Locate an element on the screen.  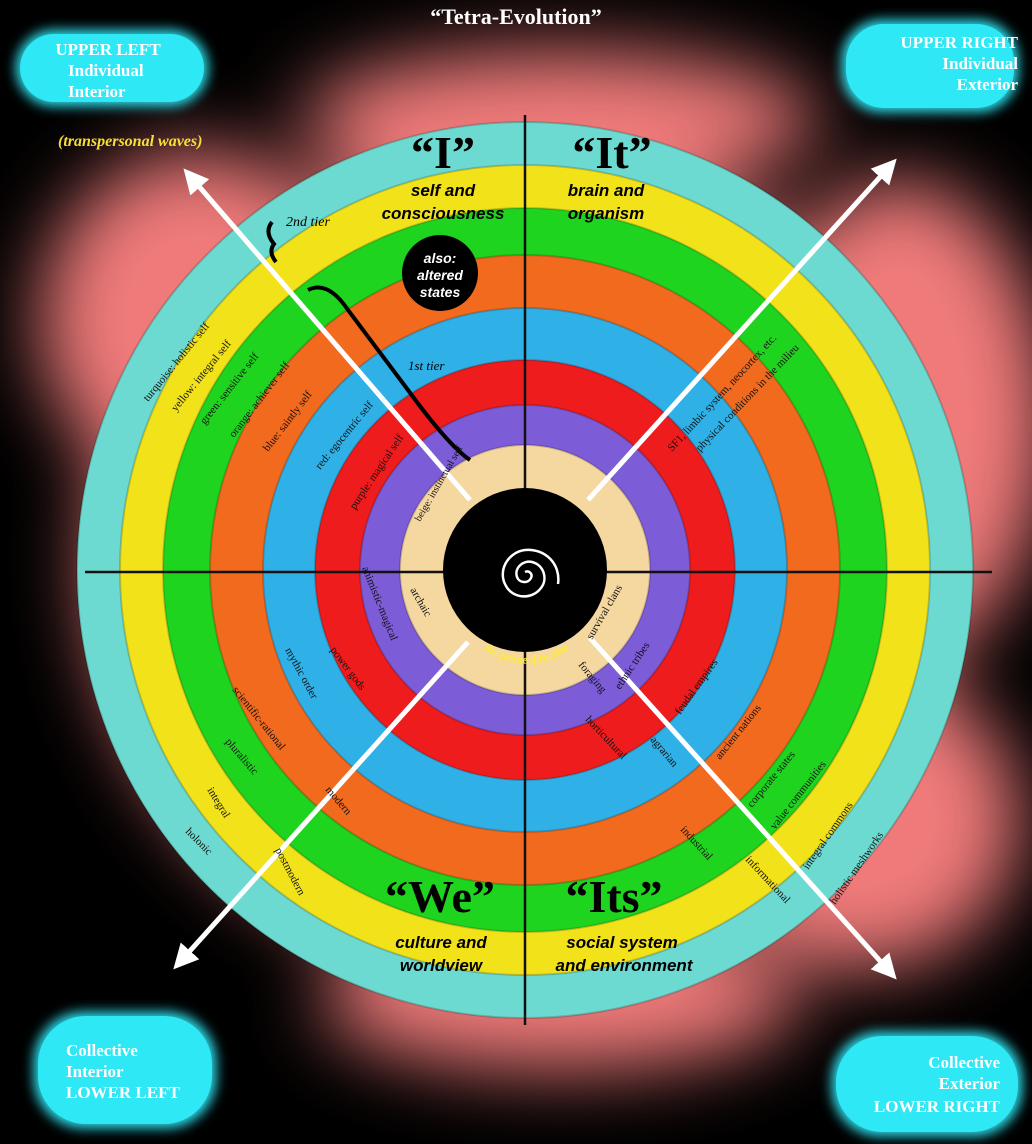
quadrant-Its-title: “Its” is located at coordinates (613, 896).